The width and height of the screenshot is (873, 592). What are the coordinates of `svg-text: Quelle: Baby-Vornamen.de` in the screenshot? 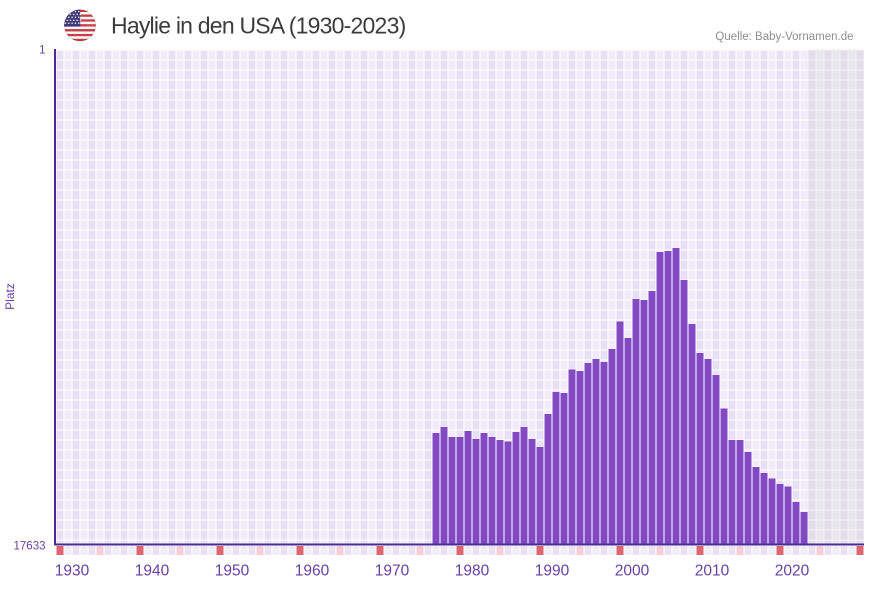 It's located at (784, 37).